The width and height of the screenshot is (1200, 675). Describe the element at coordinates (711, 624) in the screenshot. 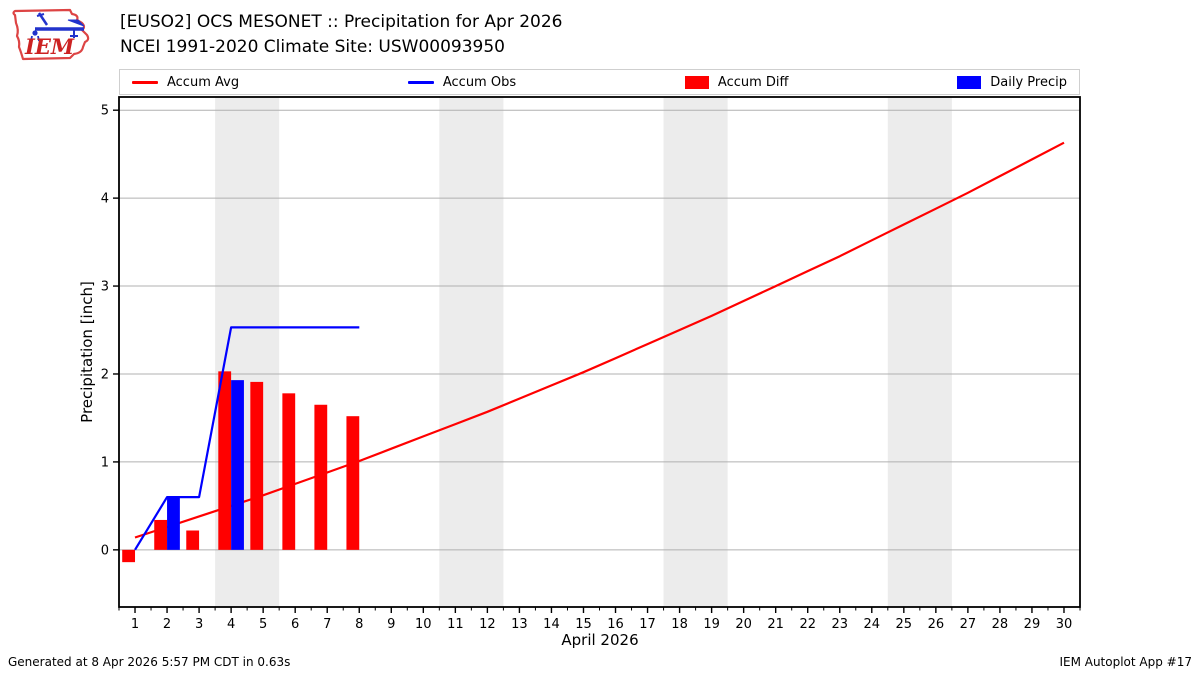

I see `x-tick-label: 19` at that location.